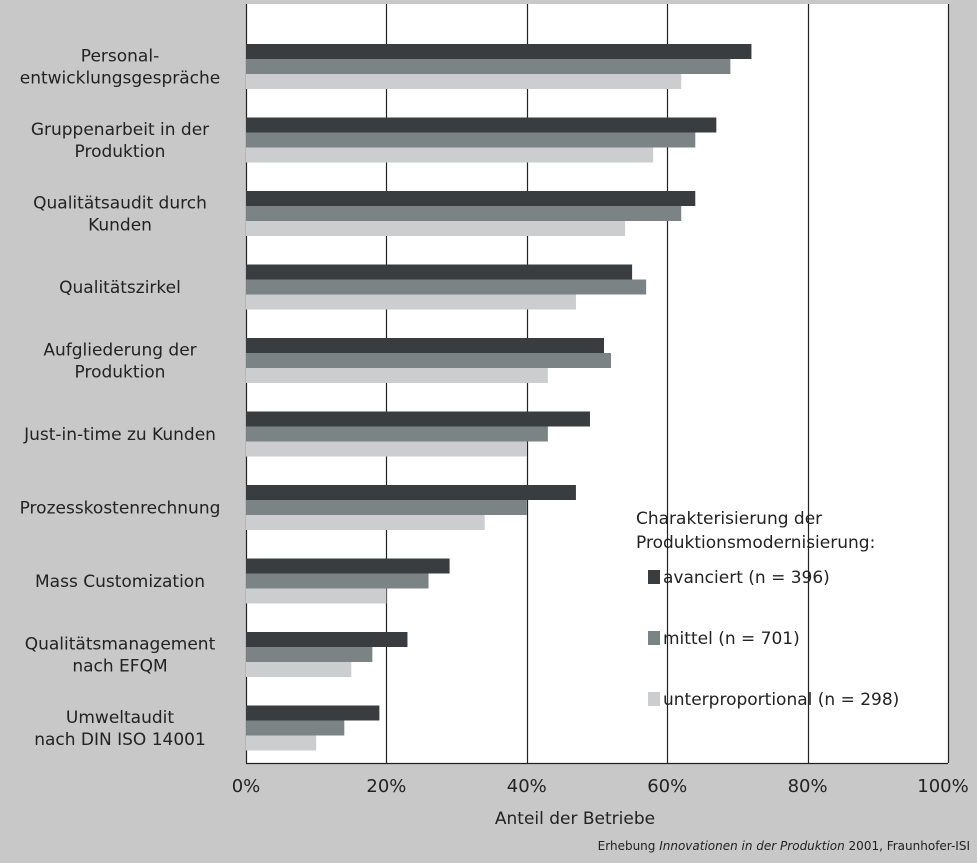  I want to click on legend-title-line: Charakterisierung der, so click(729, 519).